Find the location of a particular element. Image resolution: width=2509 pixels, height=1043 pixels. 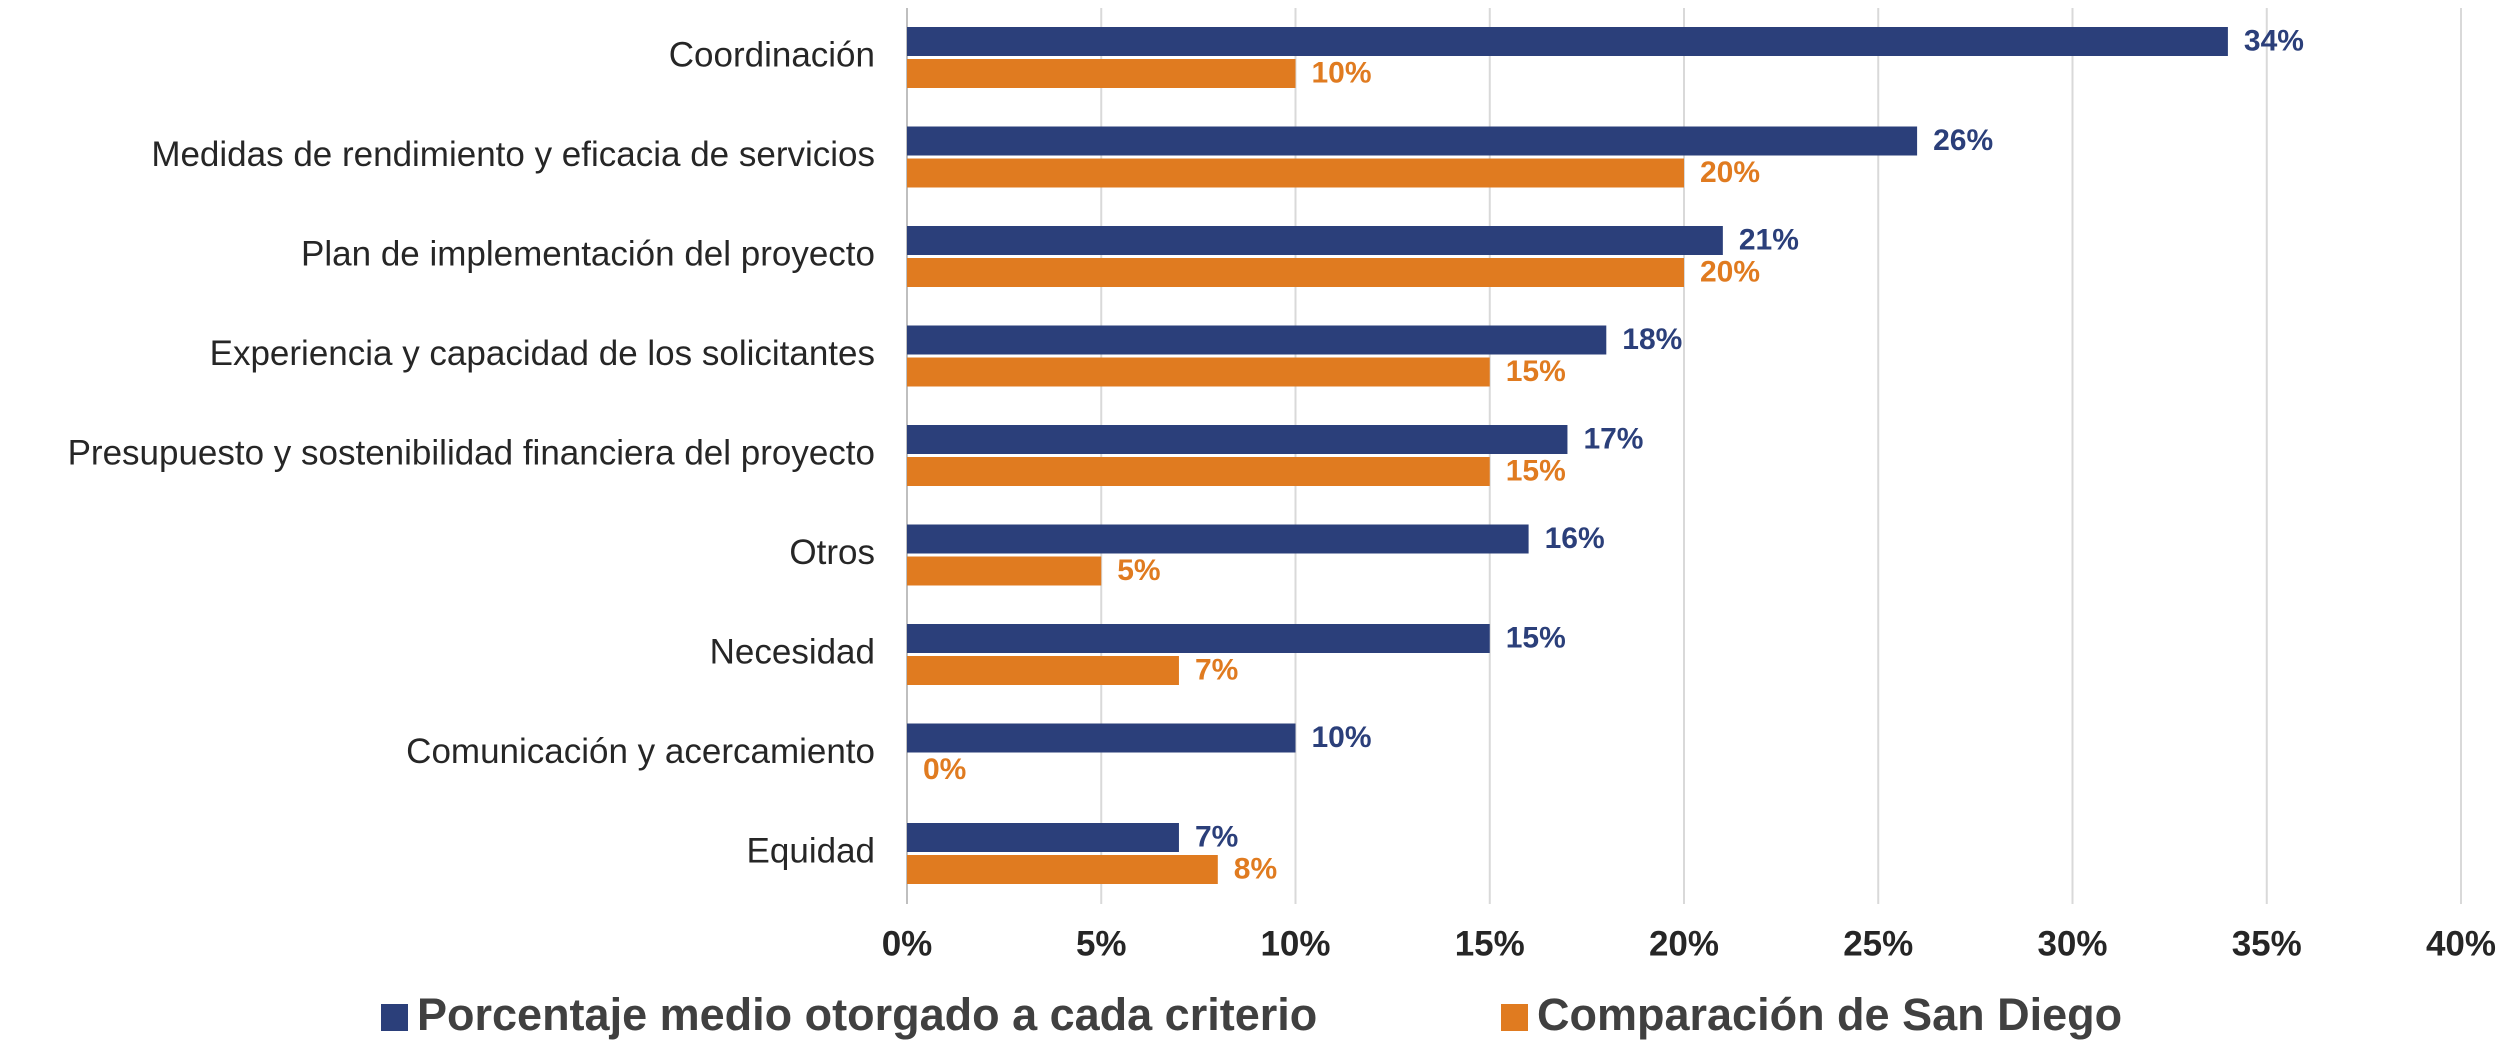

data-label: 5% is located at coordinates (1138, 570).